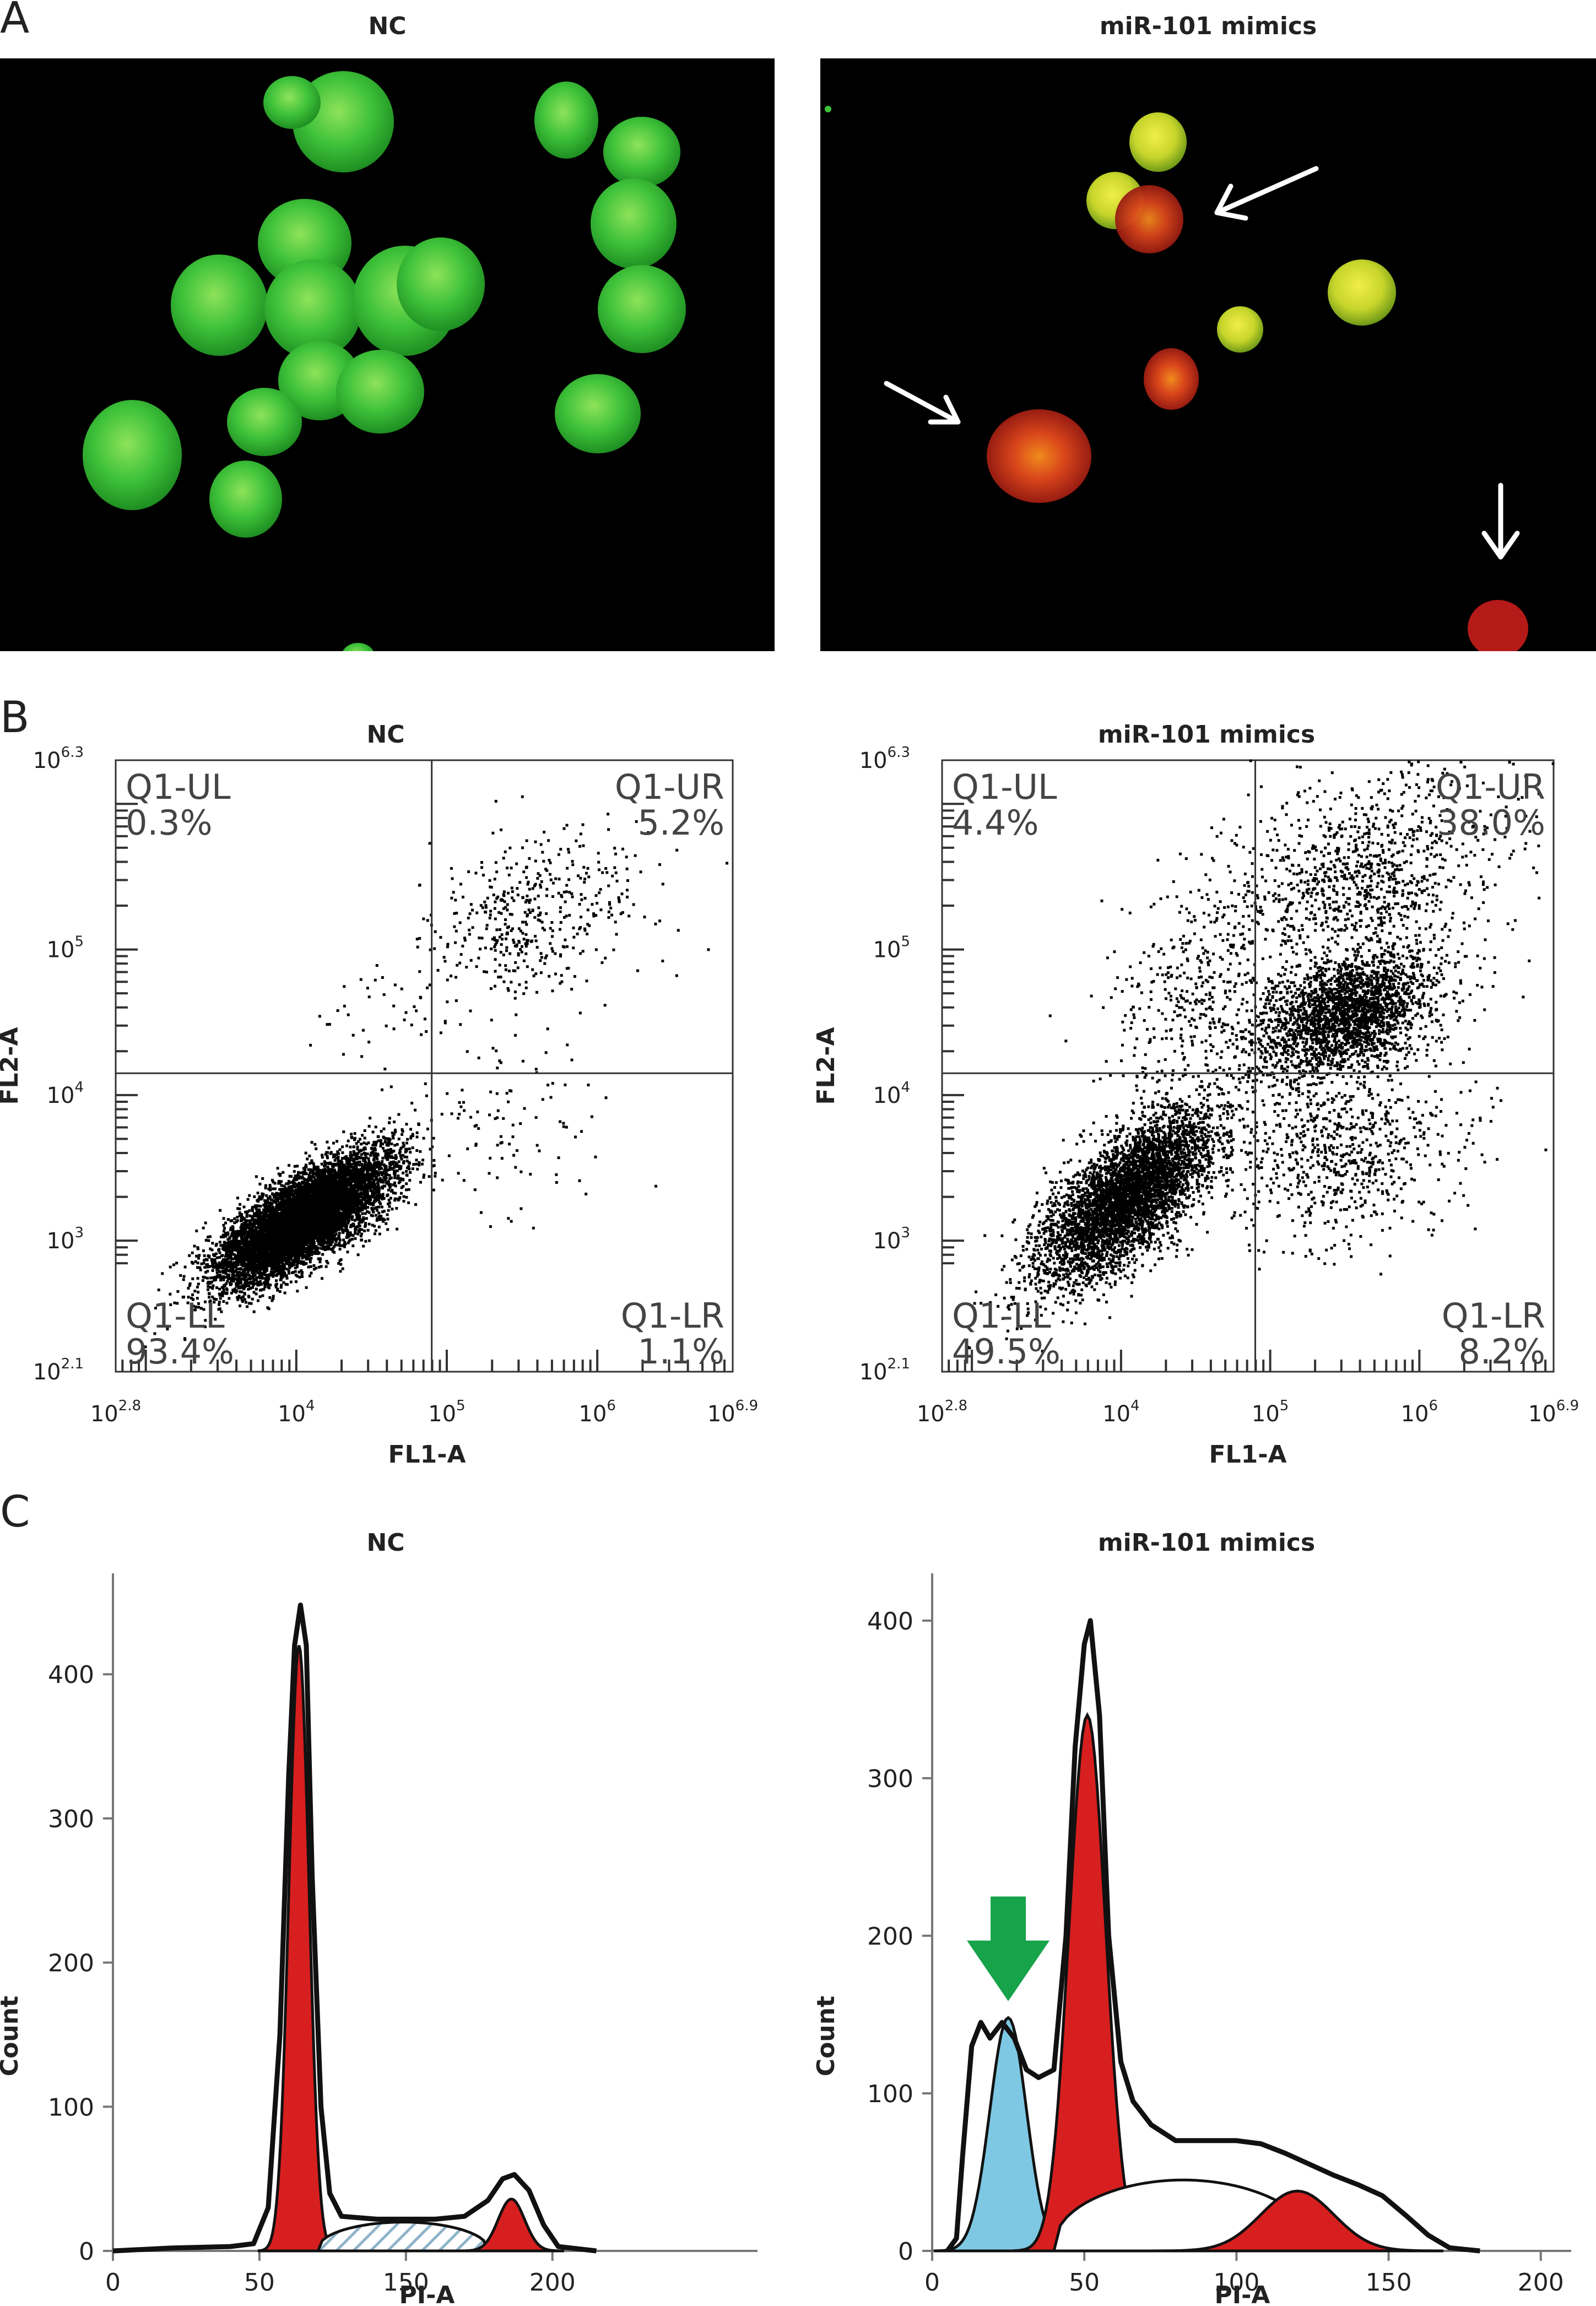  What do you see at coordinates (384, 361) in the screenshot?
I see `micrograph-nc-cells` at bounding box center [384, 361].